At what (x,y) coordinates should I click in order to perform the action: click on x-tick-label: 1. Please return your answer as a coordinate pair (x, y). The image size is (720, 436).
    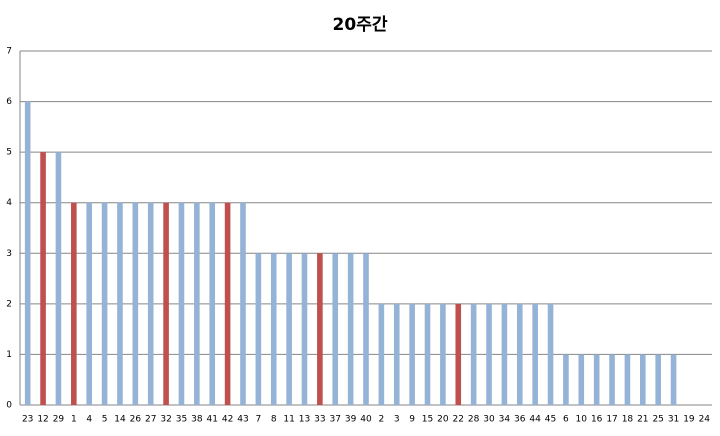
    Looking at the image, I should click on (74, 420).